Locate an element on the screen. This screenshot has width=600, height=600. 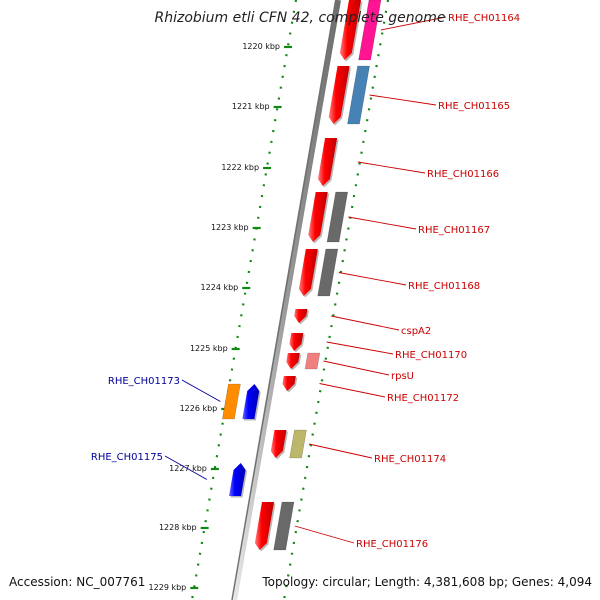
gene-label: RHE_CH01167 is located at coordinates (454, 230).